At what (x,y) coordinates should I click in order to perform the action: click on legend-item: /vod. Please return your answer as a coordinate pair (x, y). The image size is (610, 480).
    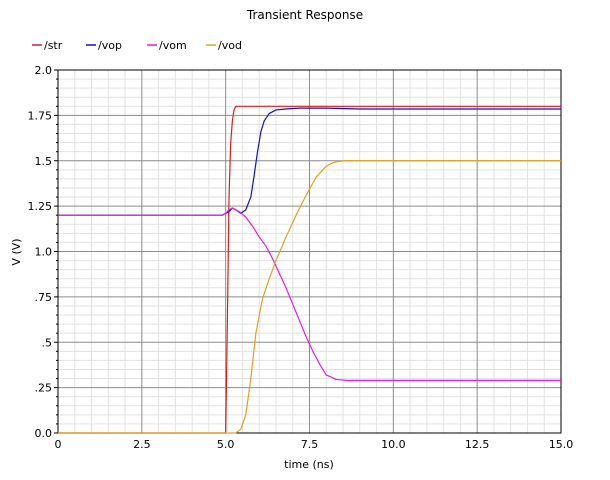
    Looking at the image, I should click on (224, 45).